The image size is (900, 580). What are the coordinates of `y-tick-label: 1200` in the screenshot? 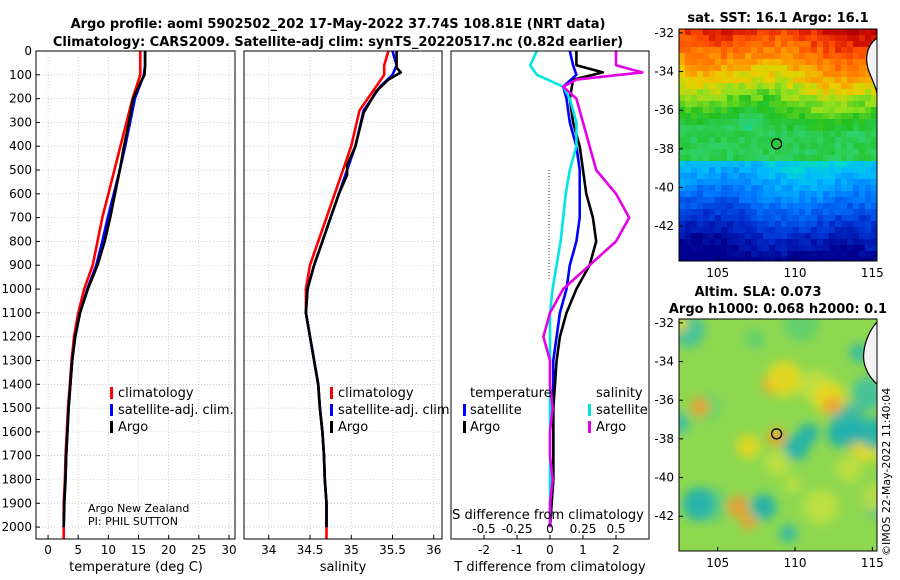 It's located at (16, 337).